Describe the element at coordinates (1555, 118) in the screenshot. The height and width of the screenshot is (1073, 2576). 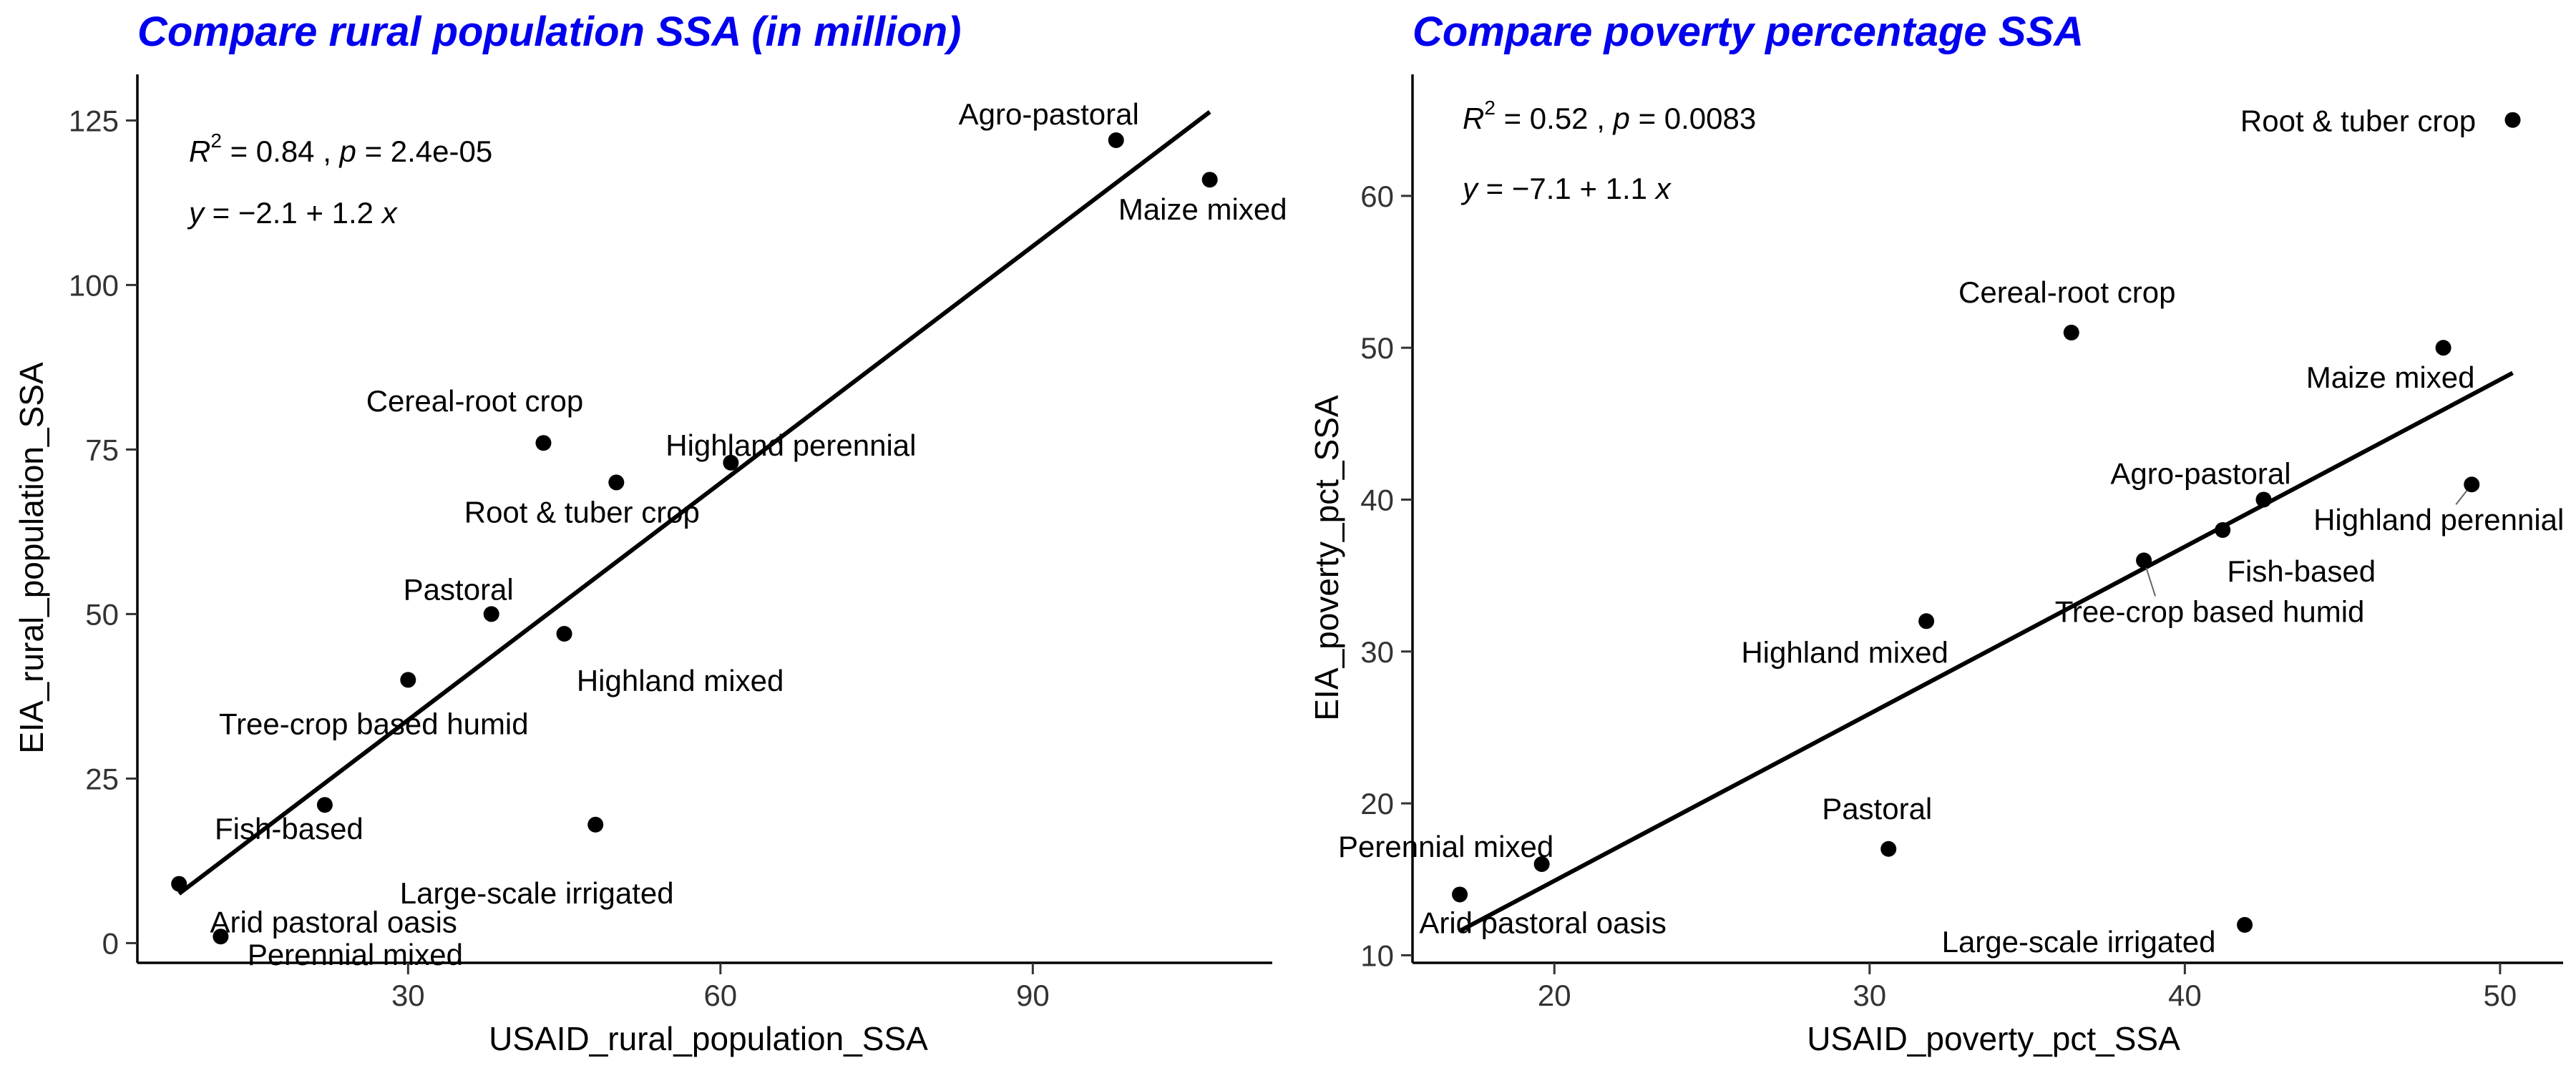
I see `r2-value: = 0.52 ,` at that location.